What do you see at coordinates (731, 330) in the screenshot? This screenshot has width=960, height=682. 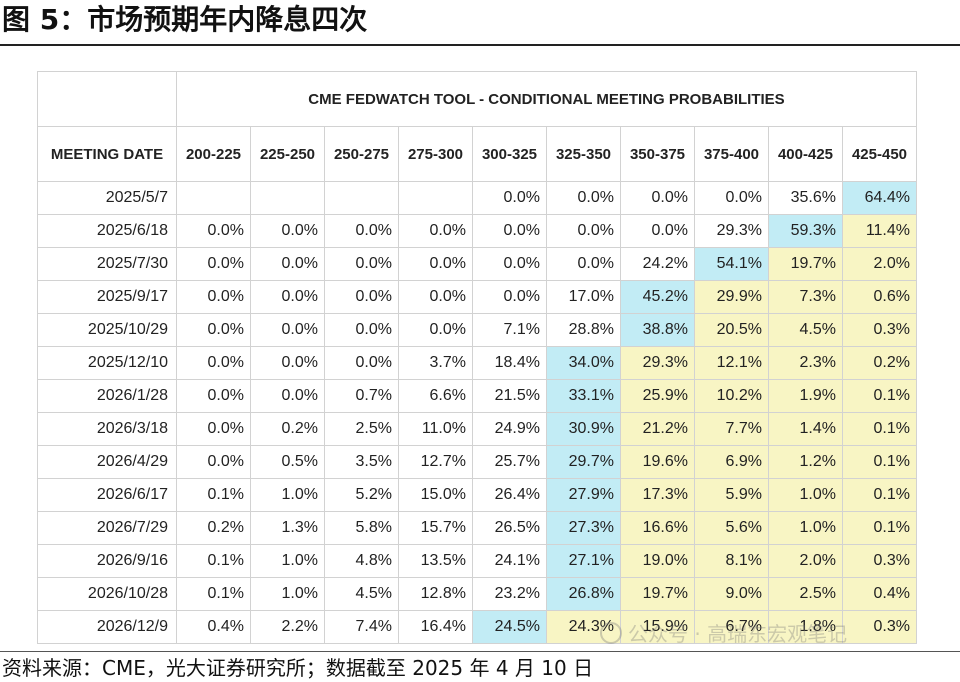 I see `probability-cell: 20.5%` at bounding box center [731, 330].